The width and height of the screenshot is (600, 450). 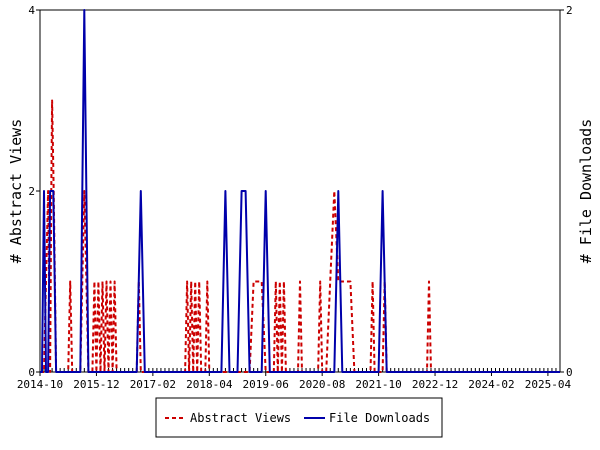 What do you see at coordinates (40, 384) in the screenshot?
I see `x-tick-label: 2014-10` at bounding box center [40, 384].